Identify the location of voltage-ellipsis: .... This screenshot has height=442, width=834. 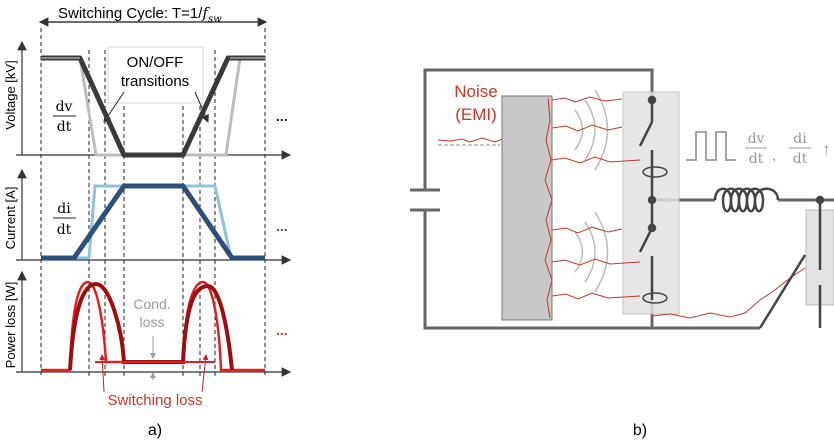
(282, 116).